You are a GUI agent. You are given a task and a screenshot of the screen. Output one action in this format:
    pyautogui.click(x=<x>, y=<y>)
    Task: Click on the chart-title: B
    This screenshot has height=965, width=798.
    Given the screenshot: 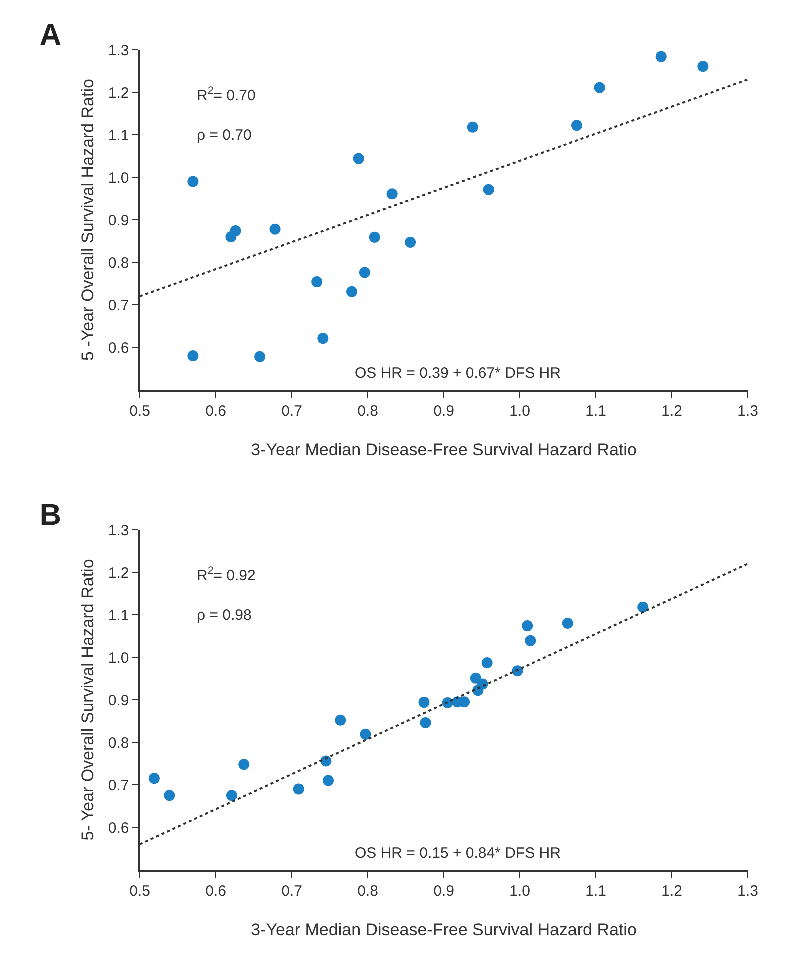 What is the action you would take?
    pyautogui.click(x=51, y=515)
    